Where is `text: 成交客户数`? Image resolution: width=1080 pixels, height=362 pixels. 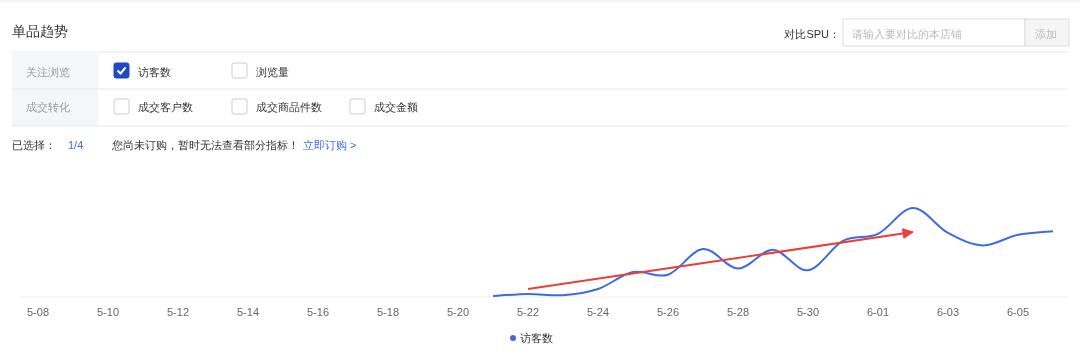
text: 成交客户数 is located at coordinates (165, 107).